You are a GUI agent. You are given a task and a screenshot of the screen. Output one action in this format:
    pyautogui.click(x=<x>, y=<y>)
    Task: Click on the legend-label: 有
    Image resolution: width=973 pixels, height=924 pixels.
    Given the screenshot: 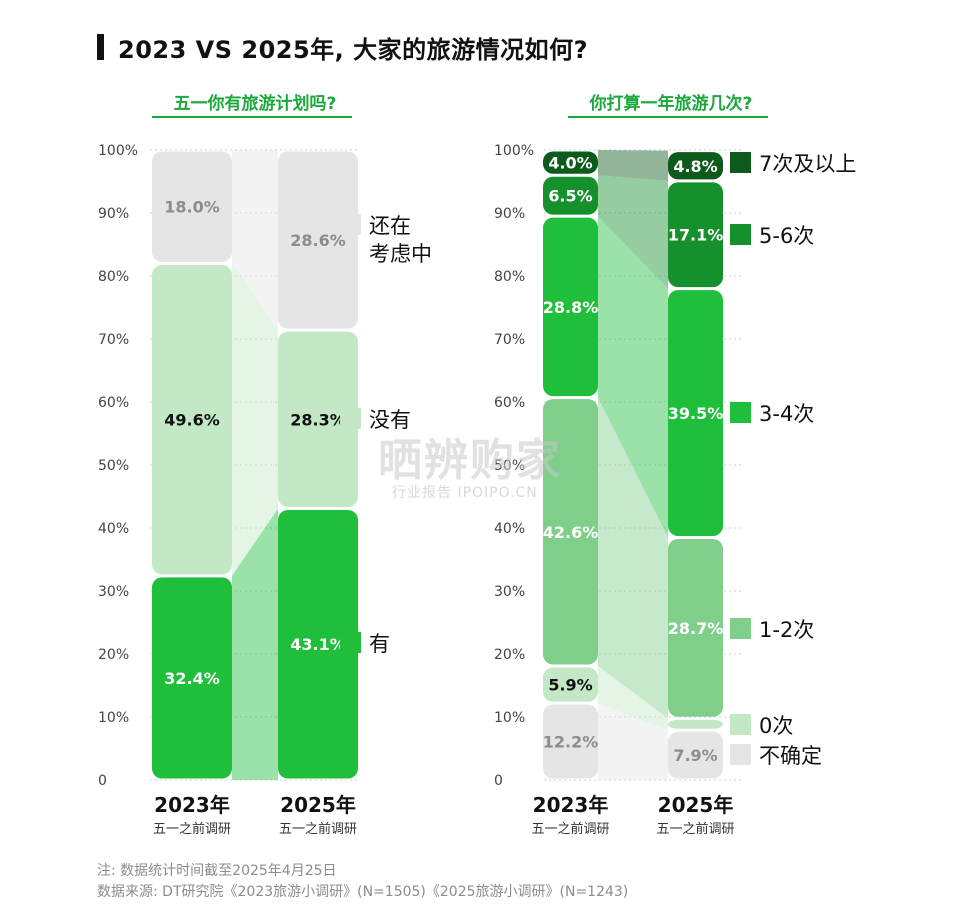 What is the action you would take?
    pyautogui.click(x=379, y=644)
    